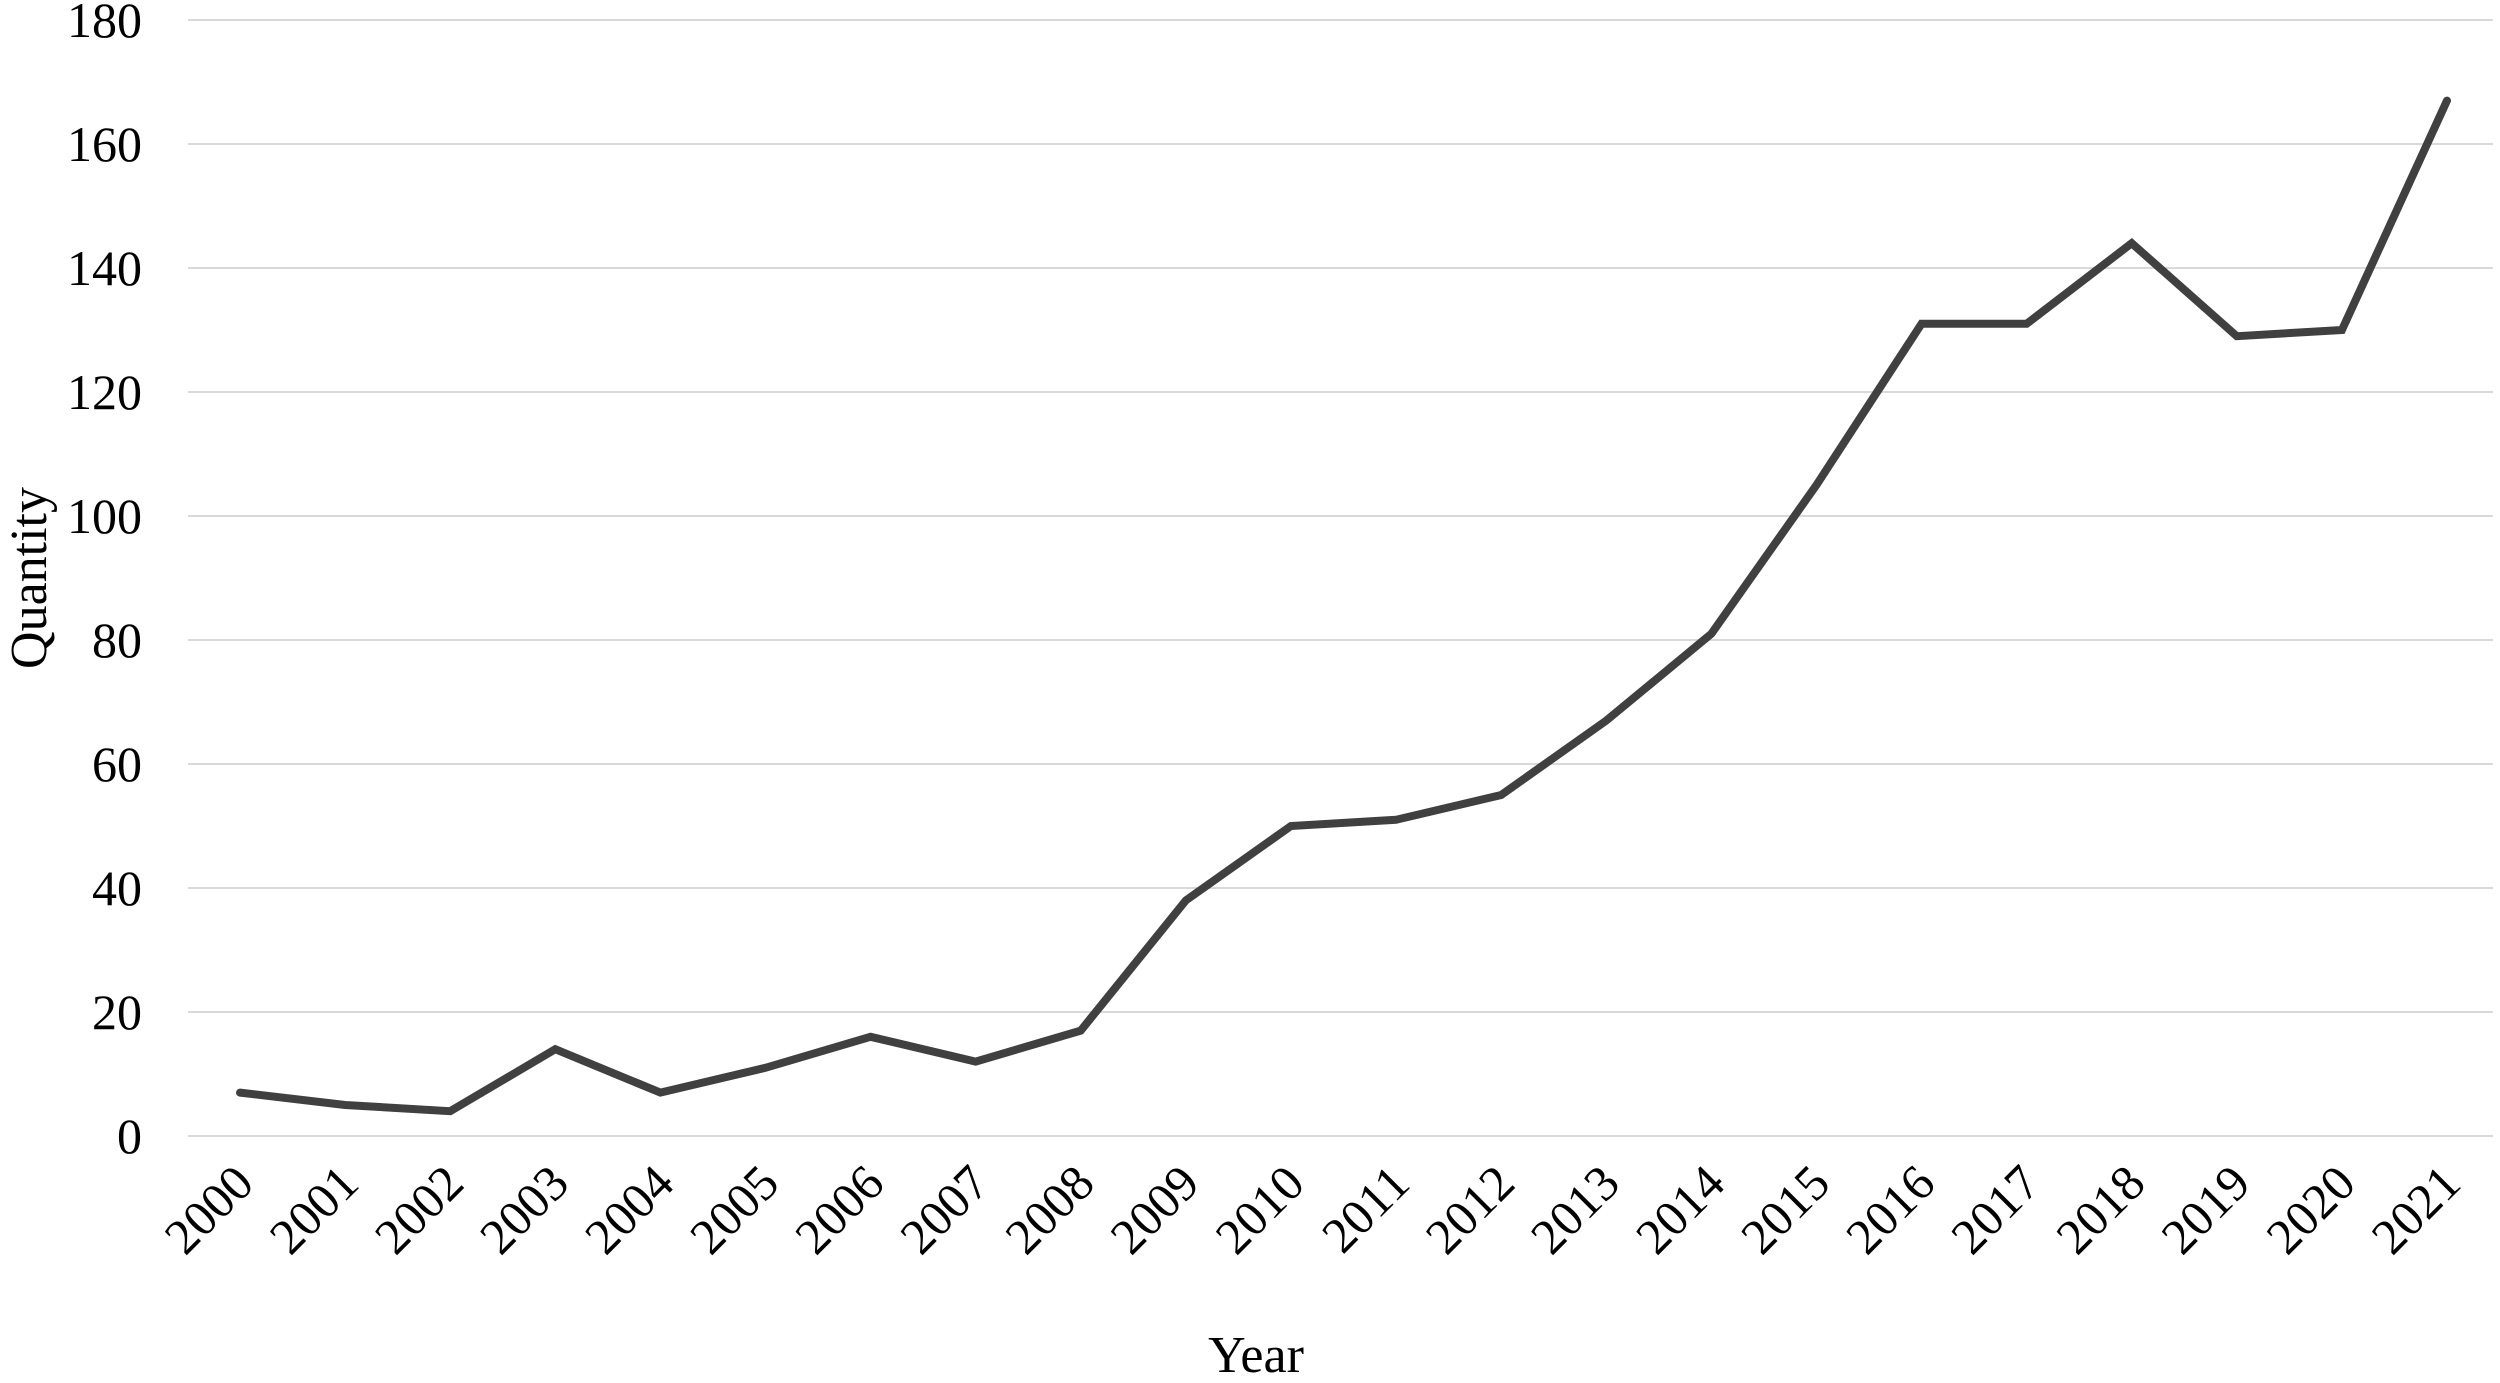 The width and height of the screenshot is (2500, 1383). What do you see at coordinates (629, 1209) in the screenshot?
I see `x-tick-label: 2004` at bounding box center [629, 1209].